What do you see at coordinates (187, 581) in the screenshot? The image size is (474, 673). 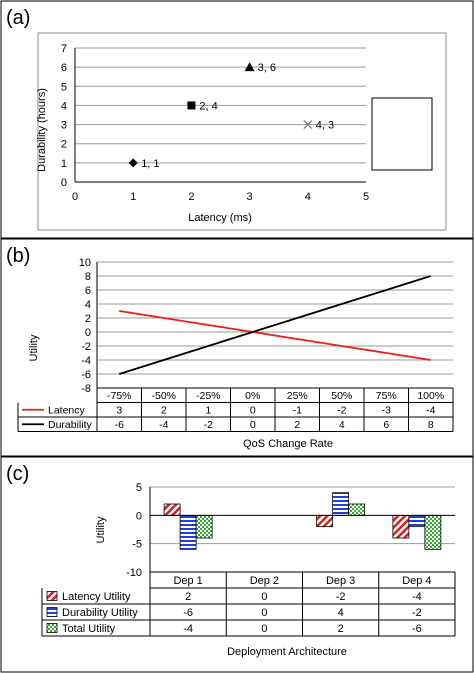 I see `category-label: Dep 1` at bounding box center [187, 581].